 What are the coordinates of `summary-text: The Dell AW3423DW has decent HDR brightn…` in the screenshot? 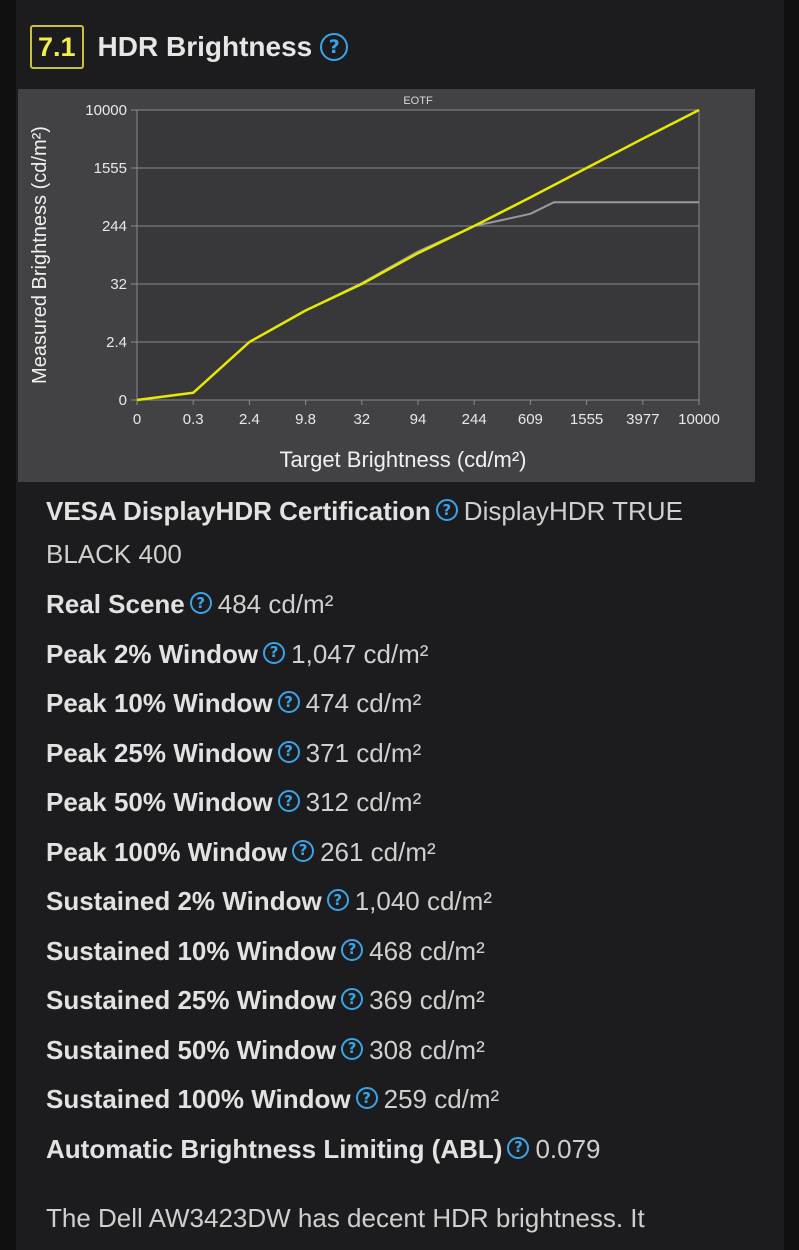 It's located at (345, 1218).